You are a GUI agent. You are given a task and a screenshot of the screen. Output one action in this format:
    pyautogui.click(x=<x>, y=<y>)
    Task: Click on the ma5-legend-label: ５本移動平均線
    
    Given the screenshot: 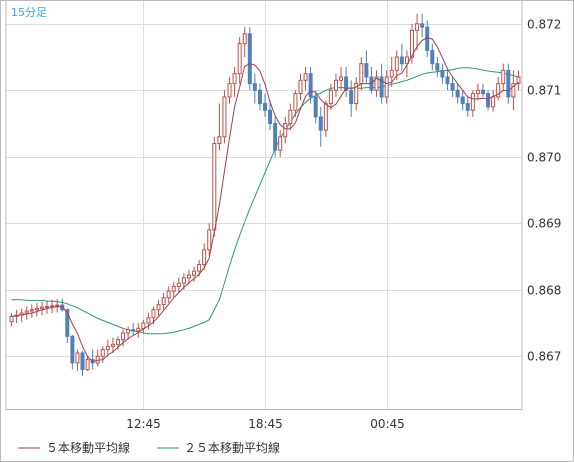 What is the action you would take?
    pyautogui.click(x=88, y=447)
    